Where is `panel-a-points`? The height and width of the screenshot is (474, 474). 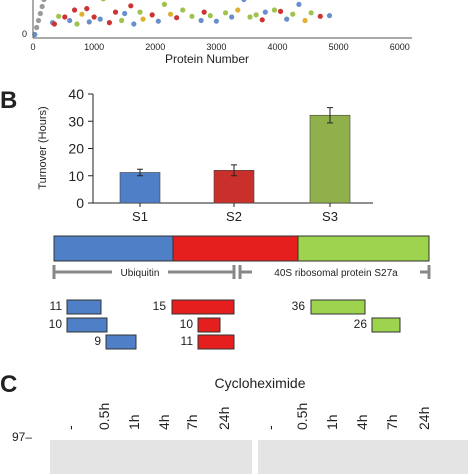
panel-a-points is located at coordinates (182, 19).